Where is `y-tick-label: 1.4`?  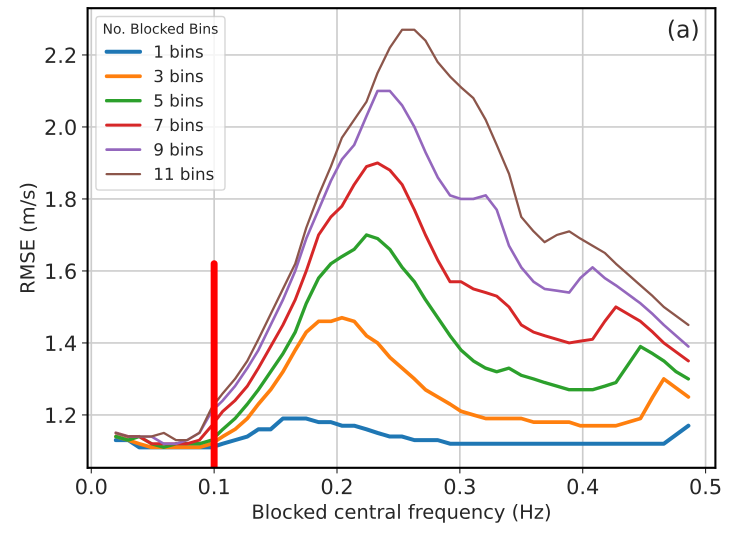 y-tick-label: 1.4 is located at coordinates (61, 343).